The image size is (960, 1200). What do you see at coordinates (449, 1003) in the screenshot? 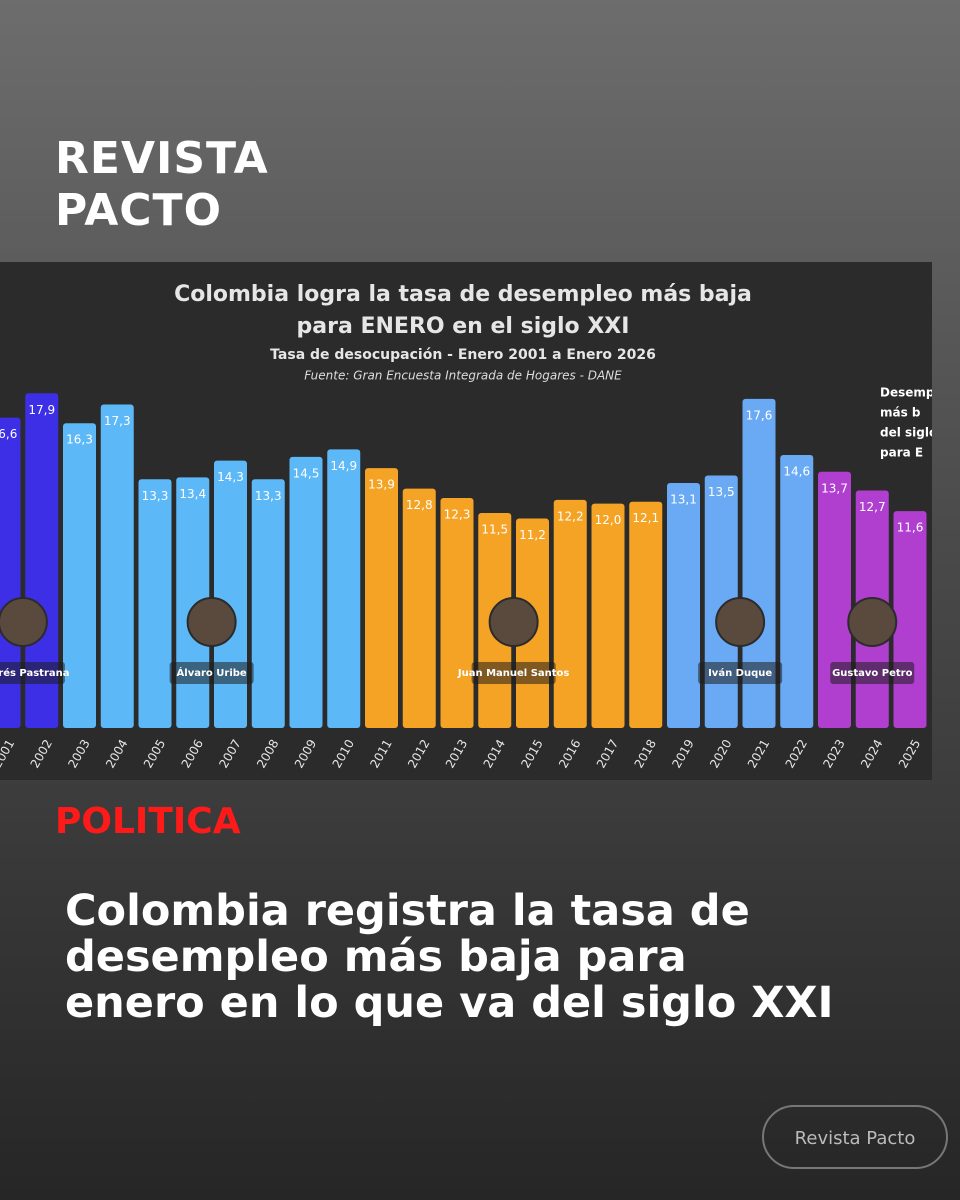
I see `headline-line: enero en lo que va del siglo XXI` at bounding box center [449, 1003].